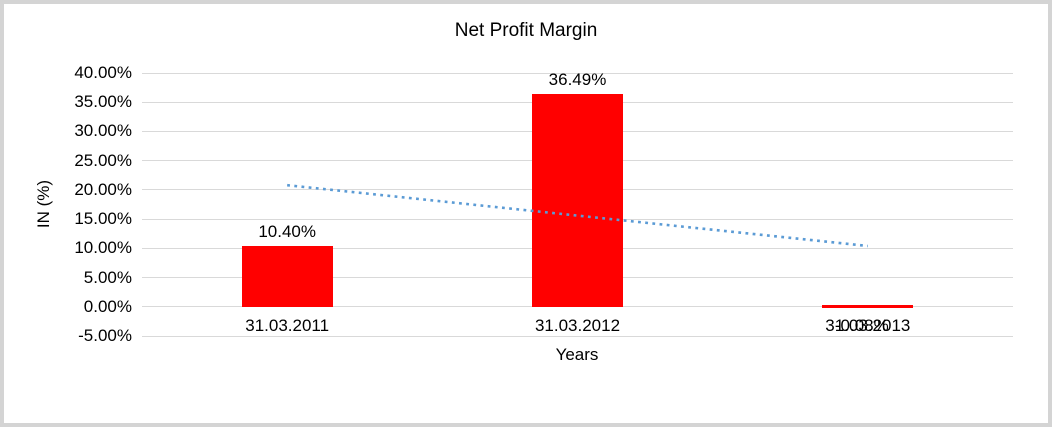 This screenshot has width=1052, height=427. Describe the element at coordinates (103, 72) in the screenshot. I see `y-tick-label: 40.00%` at that location.